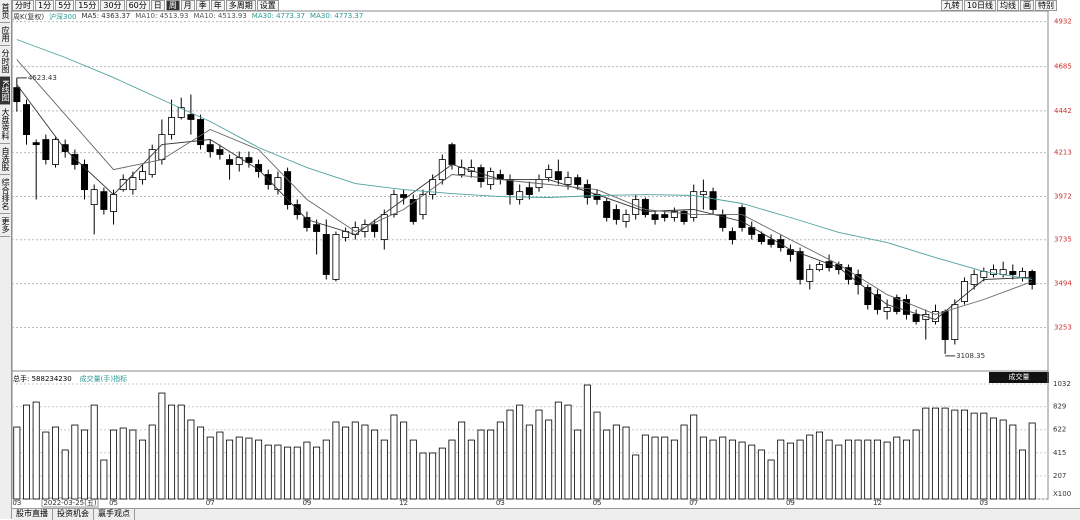  What do you see at coordinates (42, 379) in the screenshot?
I see `volume-total: 总手: 588234230` at bounding box center [42, 379].